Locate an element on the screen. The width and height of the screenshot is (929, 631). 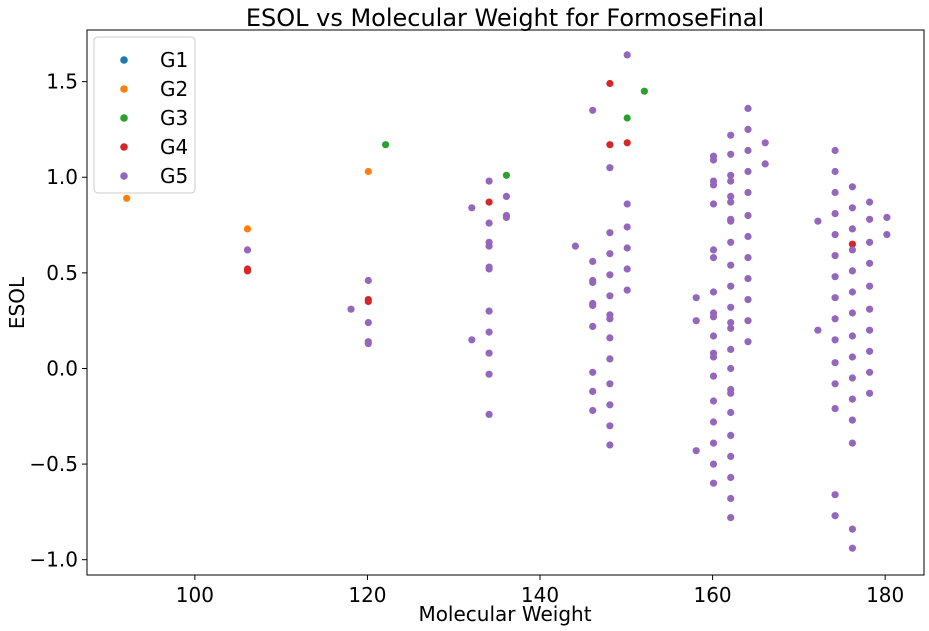
x-axis-ticks: 100 120 140 160 180 is located at coordinates (540, 591).